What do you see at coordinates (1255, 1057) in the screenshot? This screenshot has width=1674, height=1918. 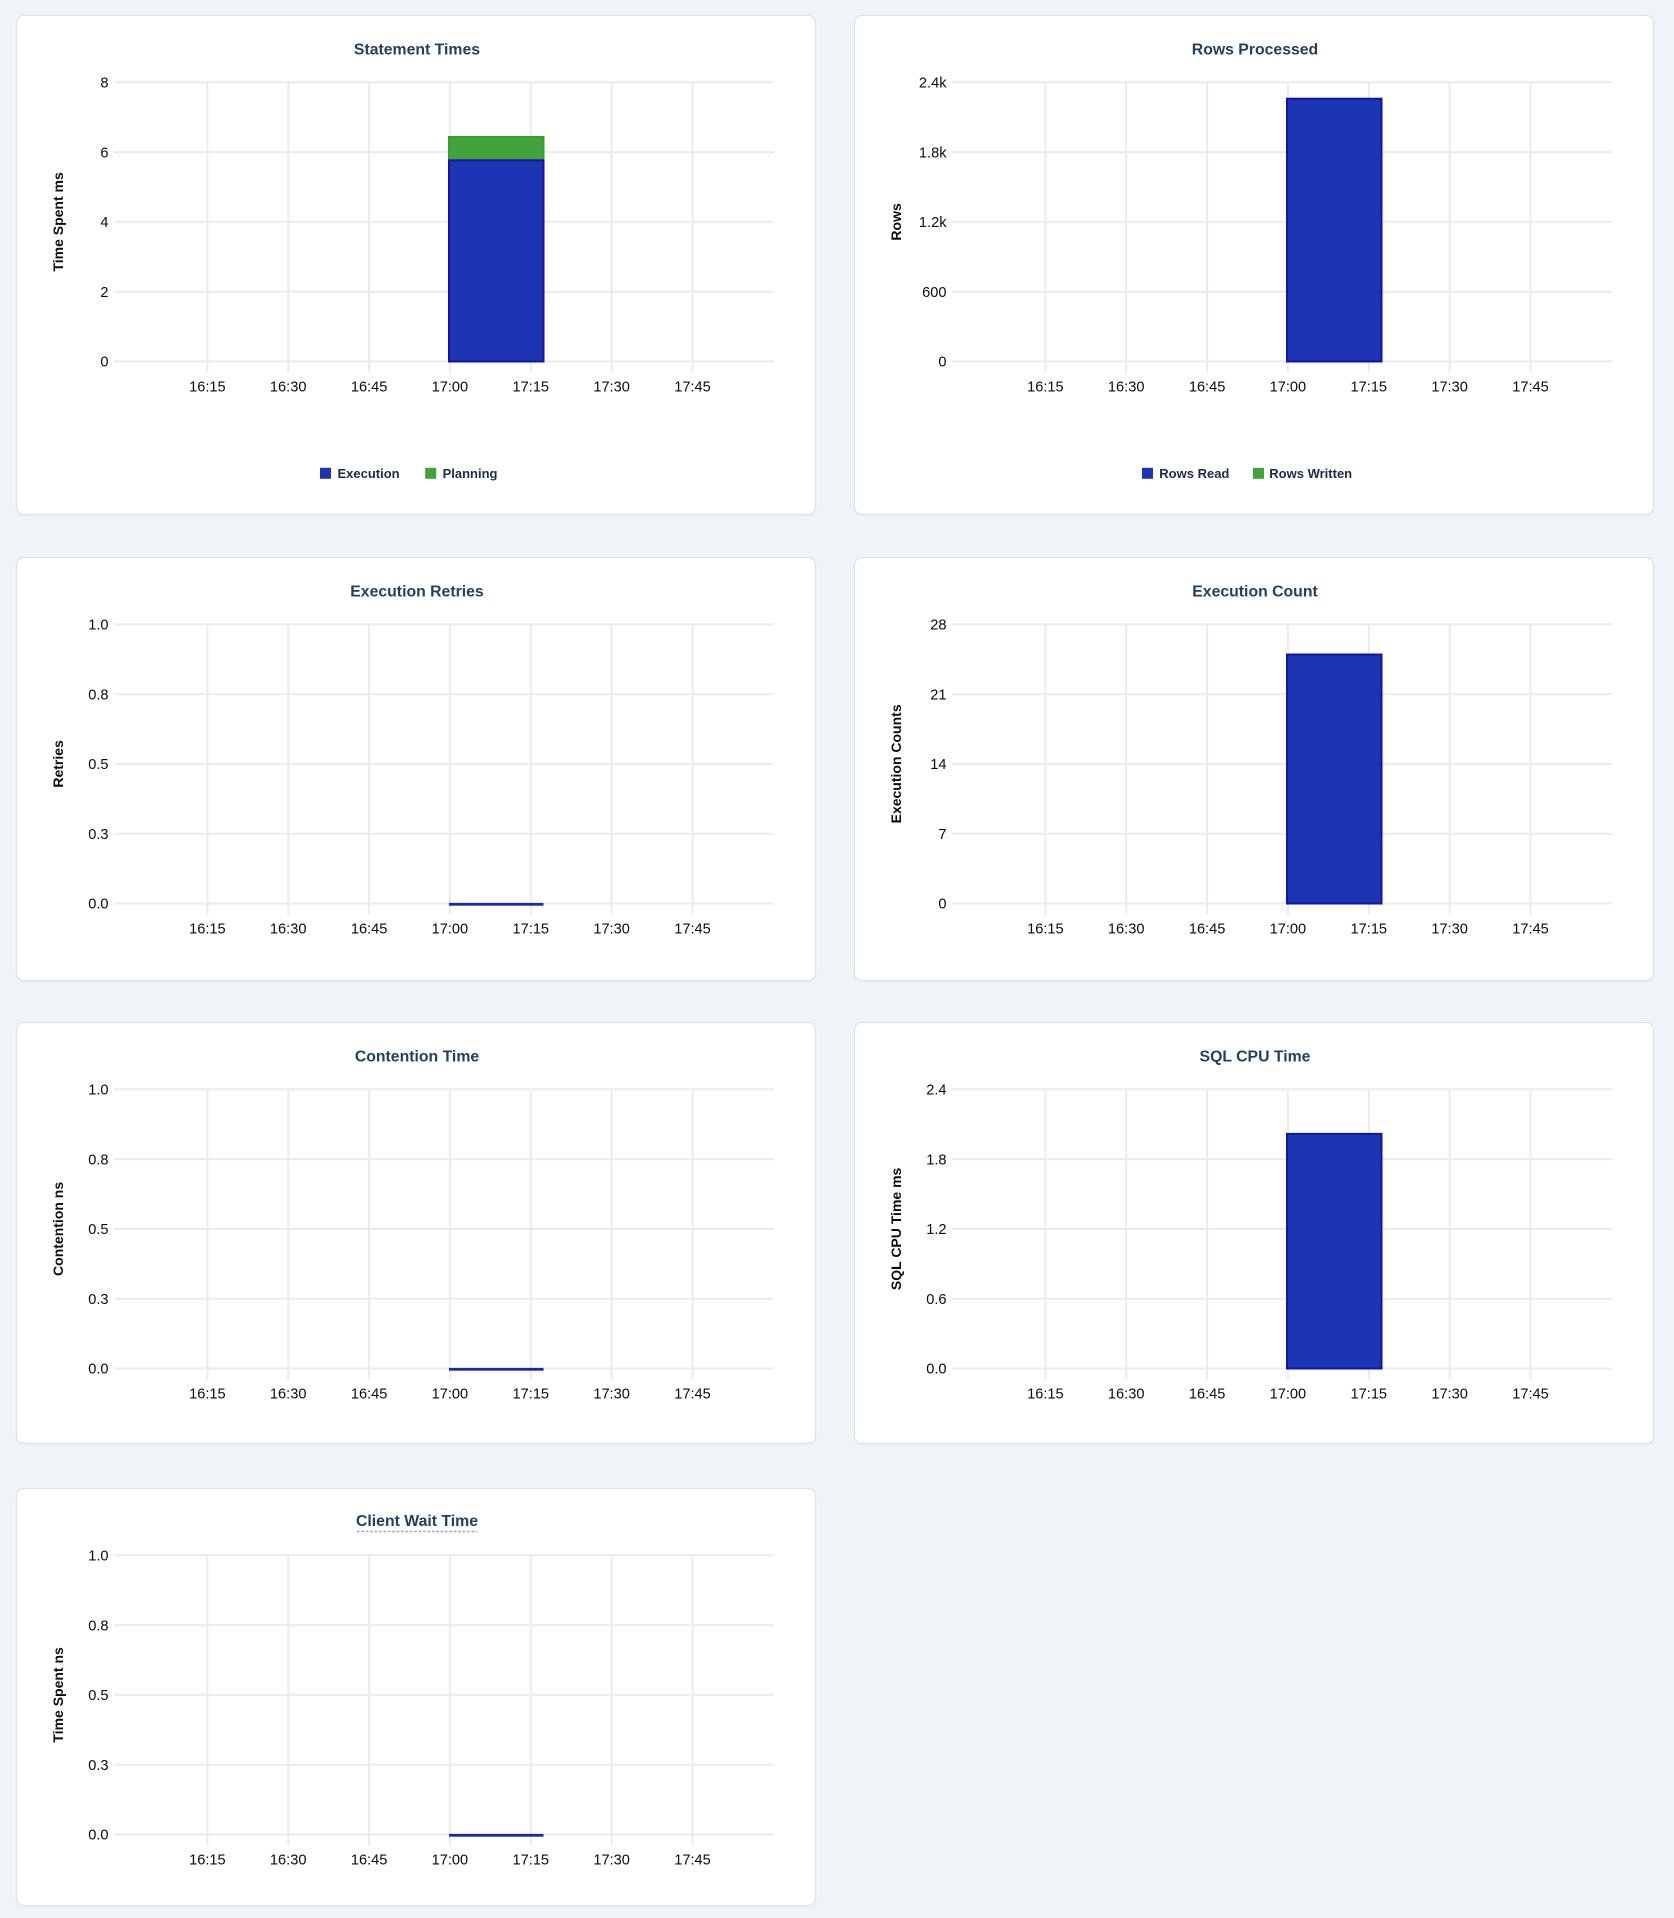 I see `svg-text: SQL CPU Time` at bounding box center [1255, 1057].